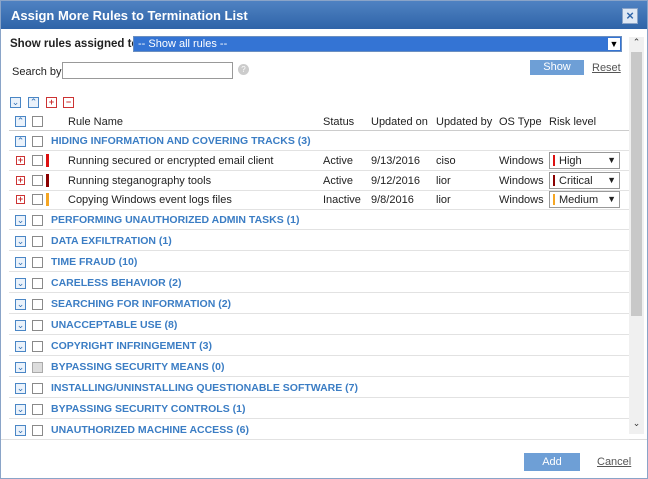 This screenshot has height=479, width=648. I want to click on risk-value: Medium, so click(579, 200).